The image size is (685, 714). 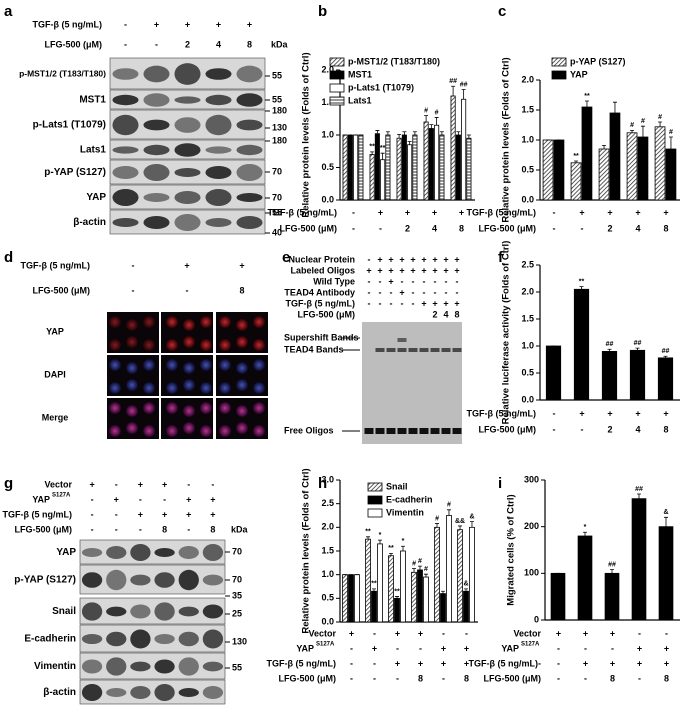 What do you see at coordinates (527, 169) in the screenshot?
I see `y-tick-label: 0.5` at bounding box center [527, 169].